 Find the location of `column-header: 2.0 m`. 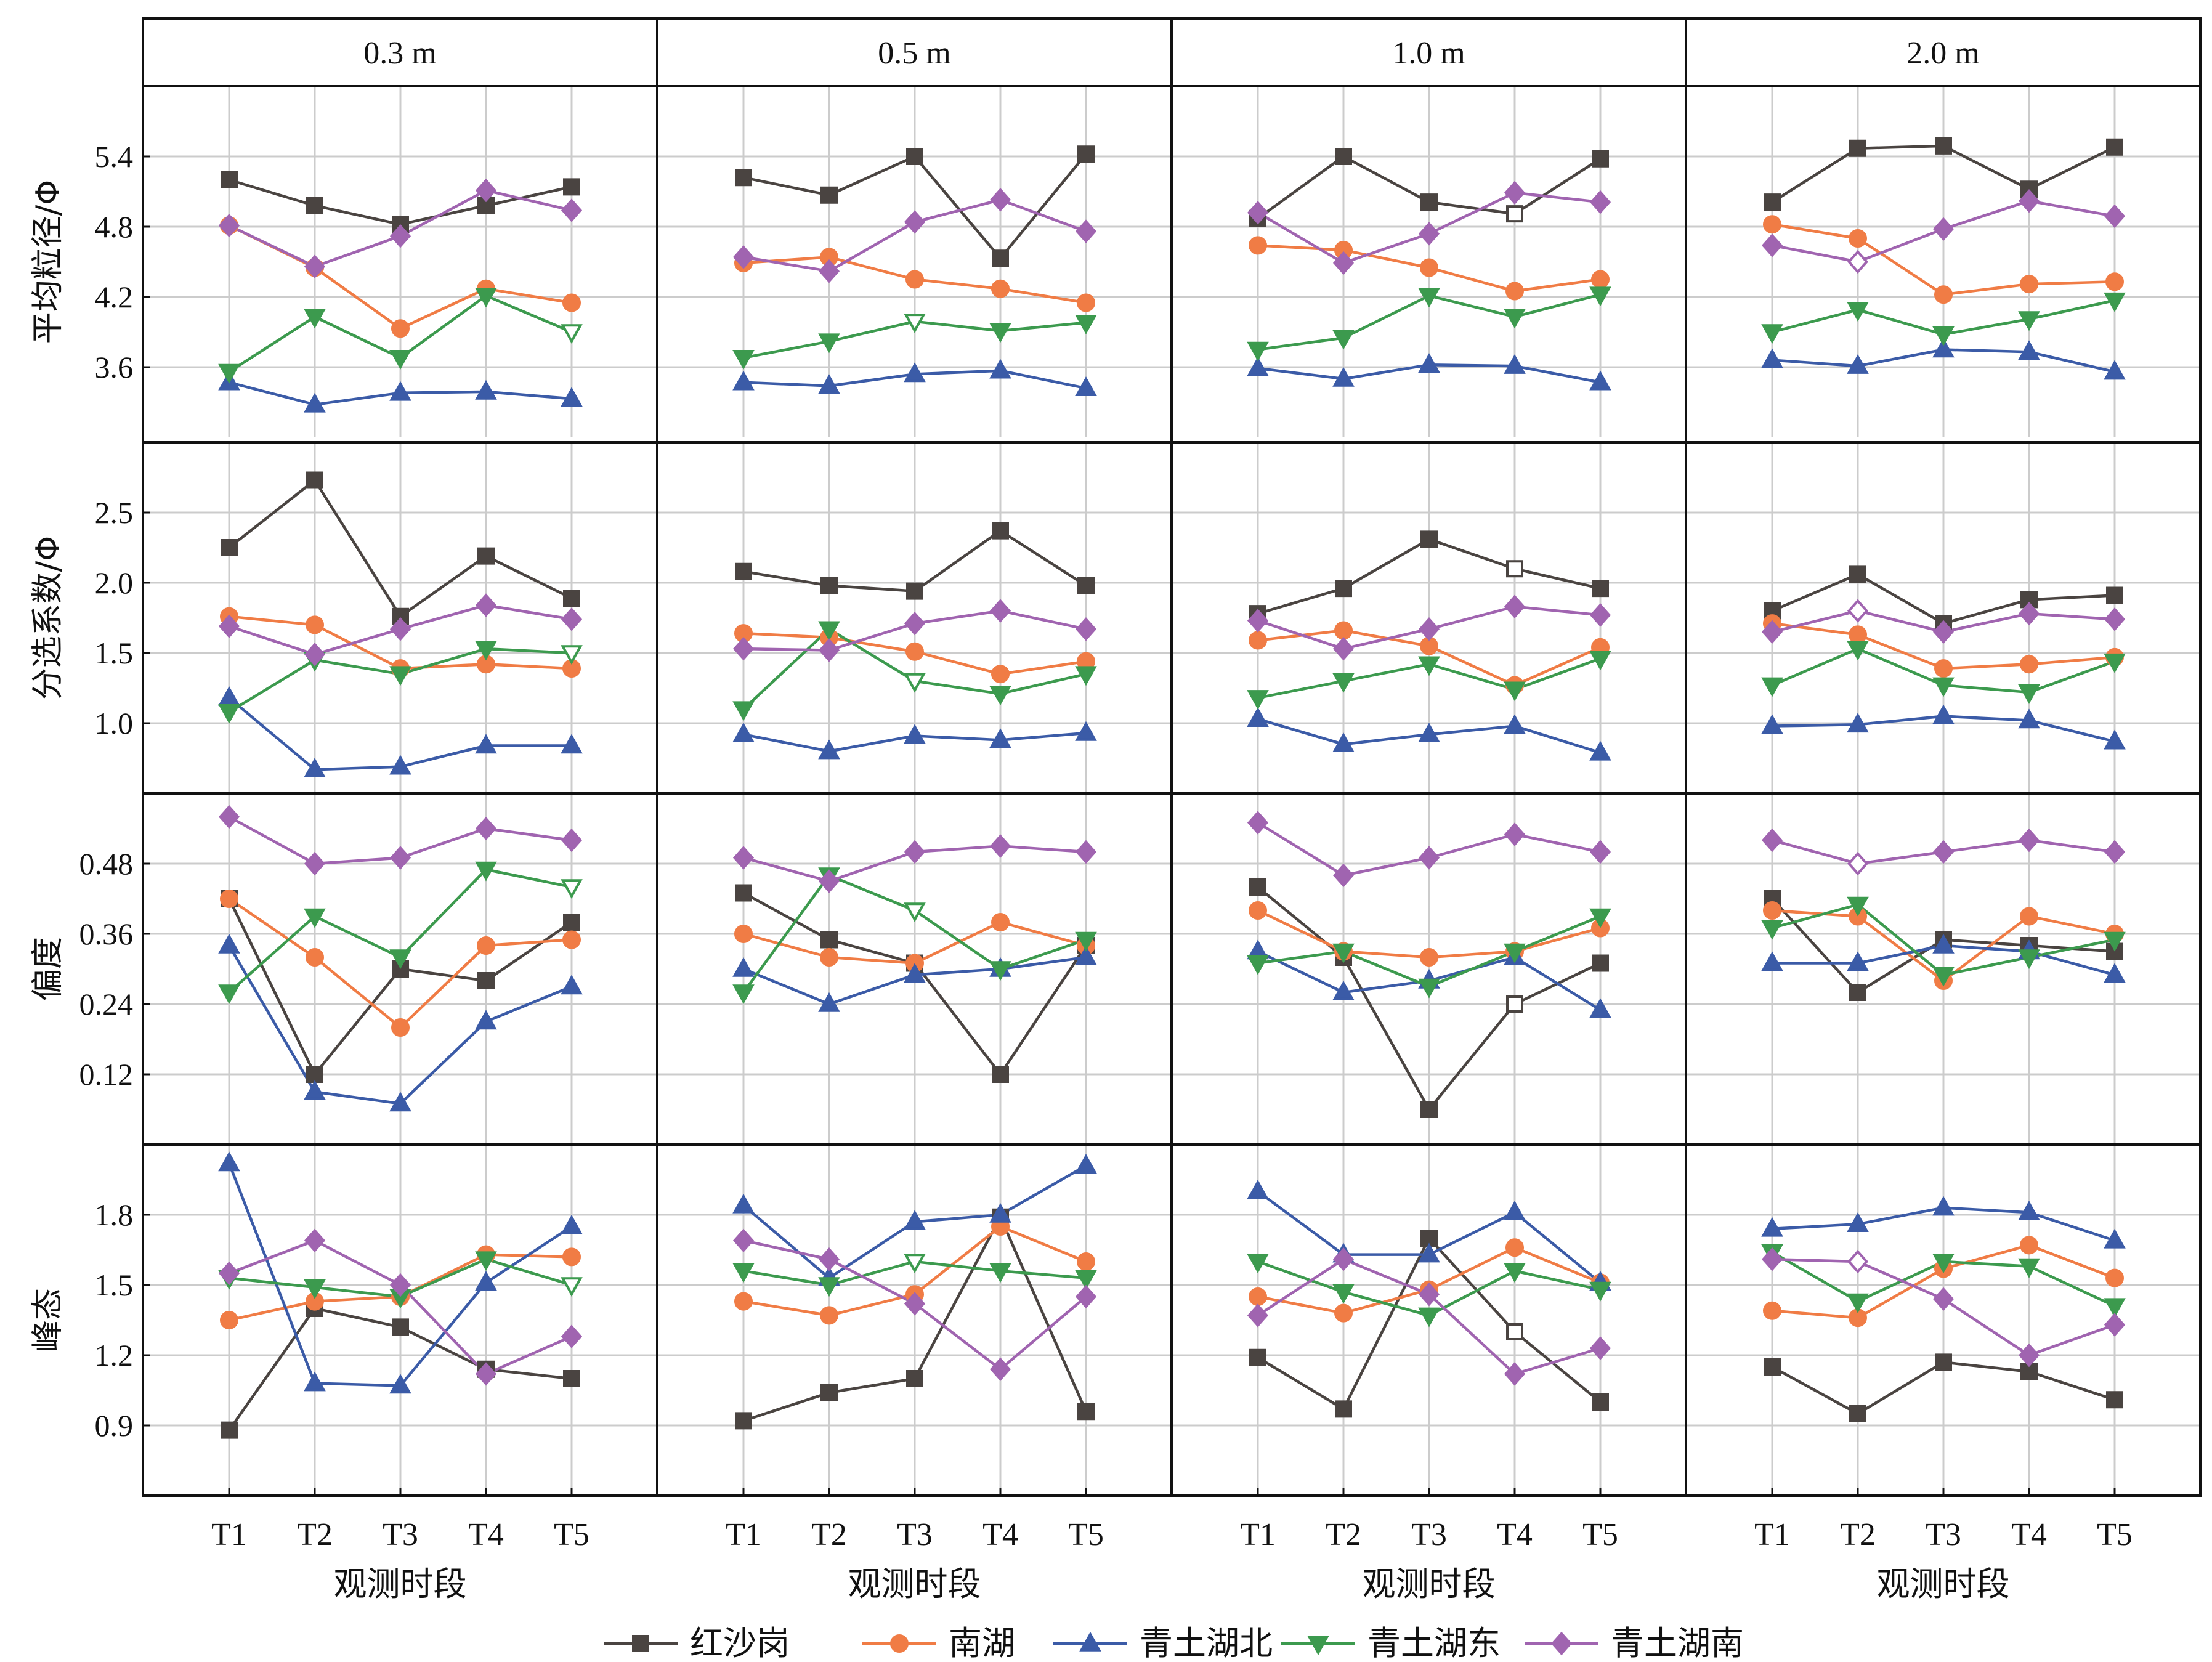

column-header: 2.0 m is located at coordinates (1942, 53).